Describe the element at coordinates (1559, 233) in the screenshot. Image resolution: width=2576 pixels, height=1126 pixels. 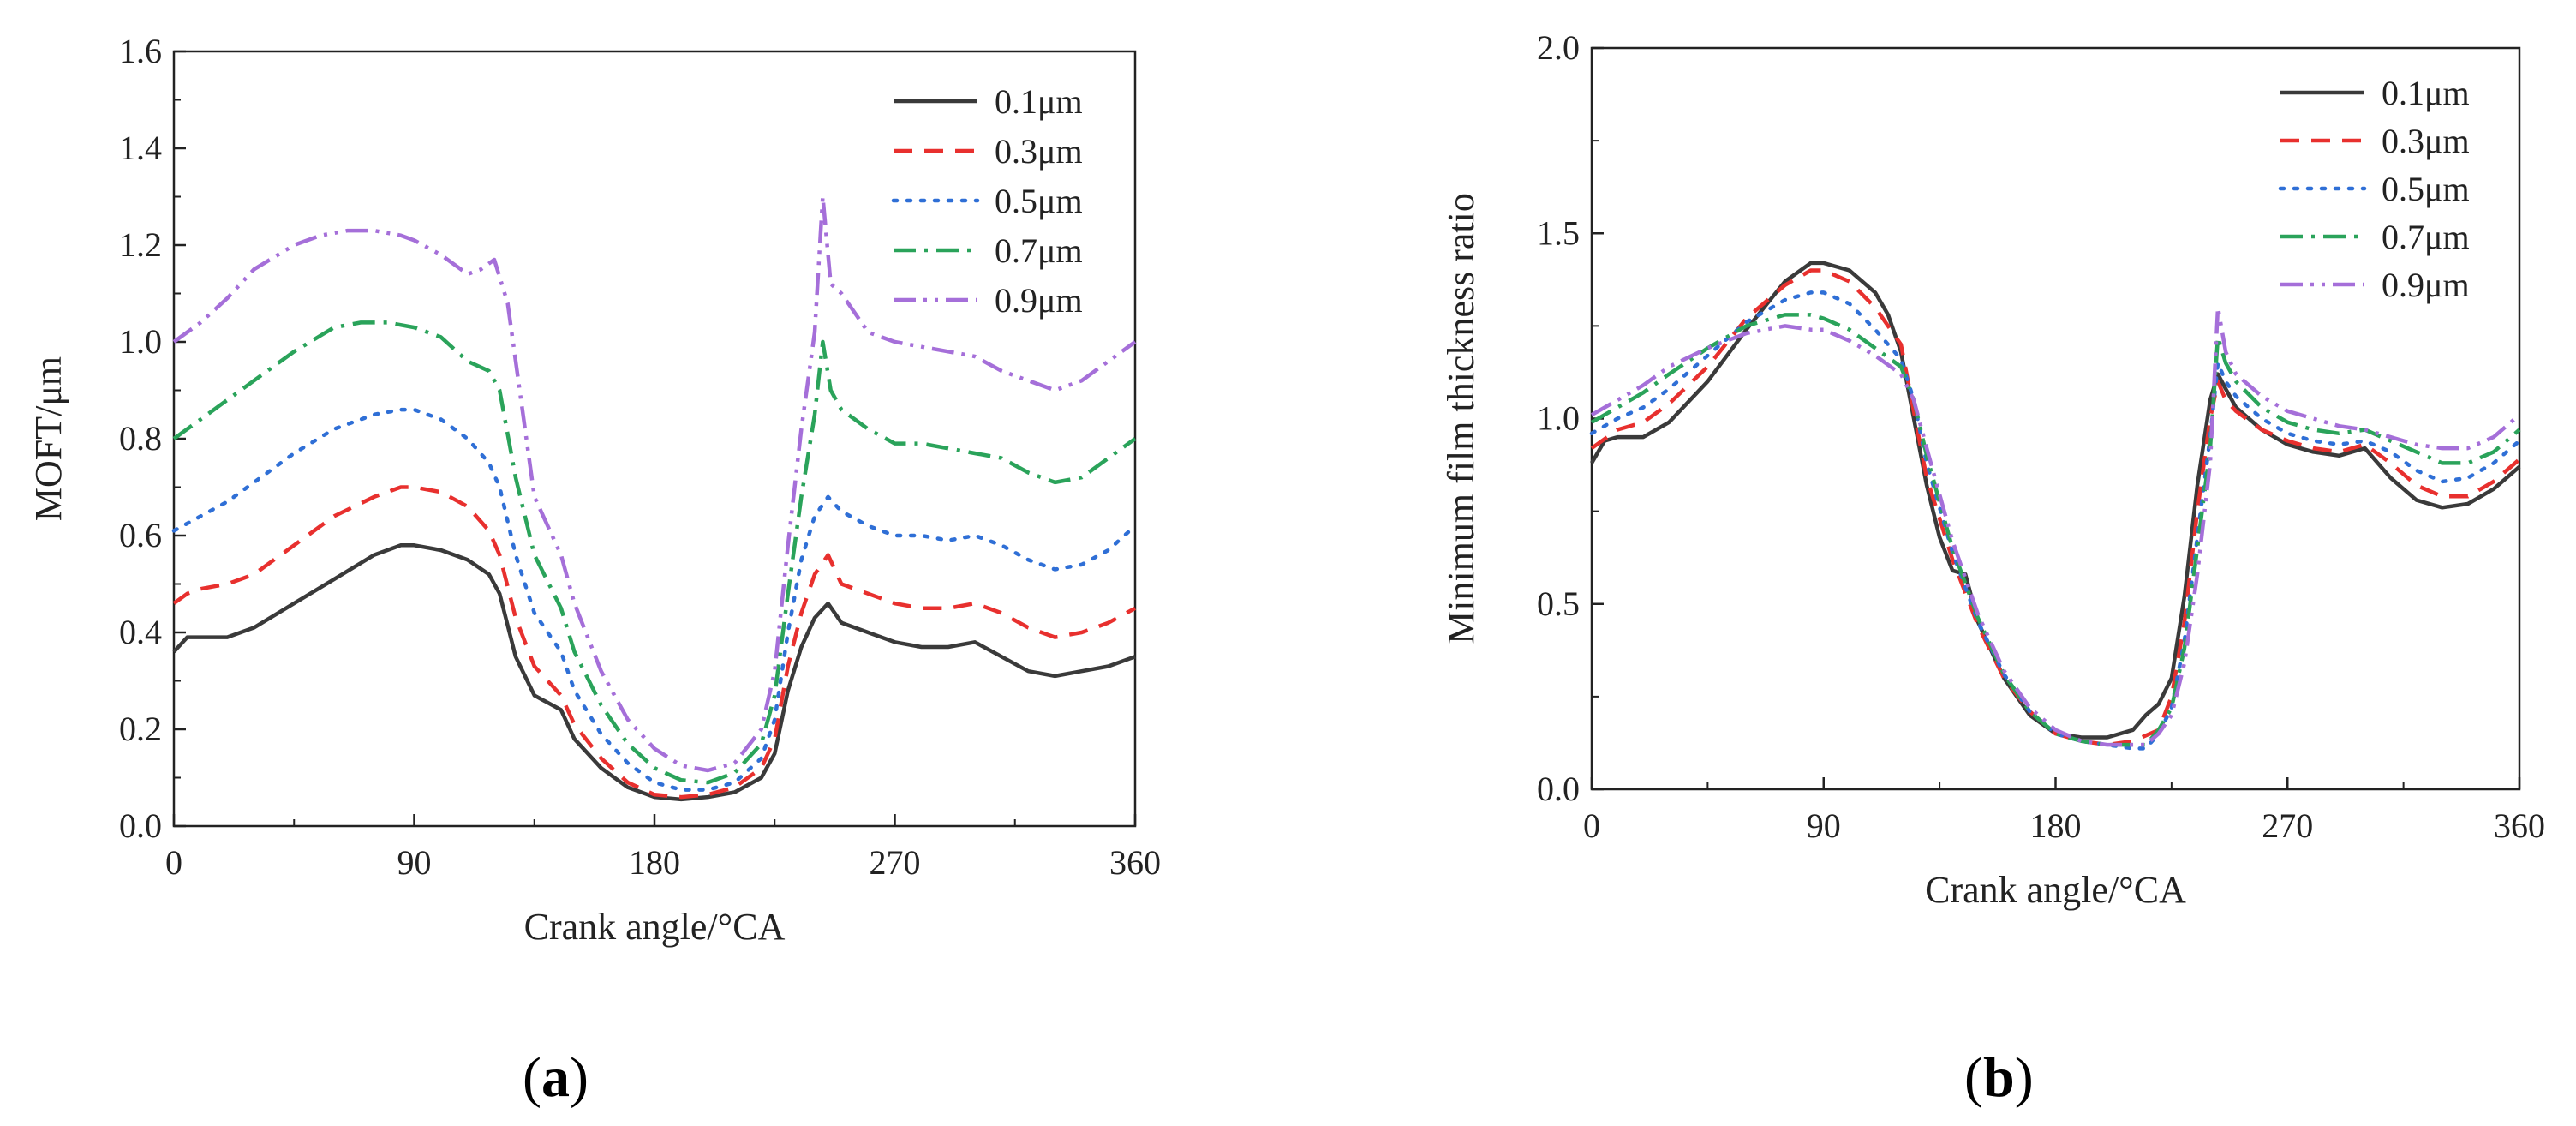
I see `y-tick-label: 1.5` at that location.